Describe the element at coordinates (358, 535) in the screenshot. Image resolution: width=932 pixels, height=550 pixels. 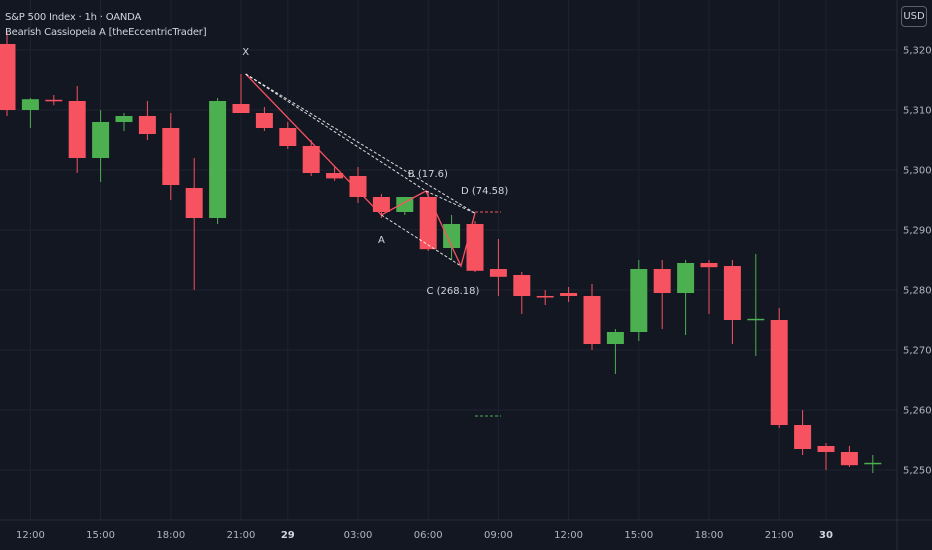
I see `x-tick-label: 03:00` at that location.